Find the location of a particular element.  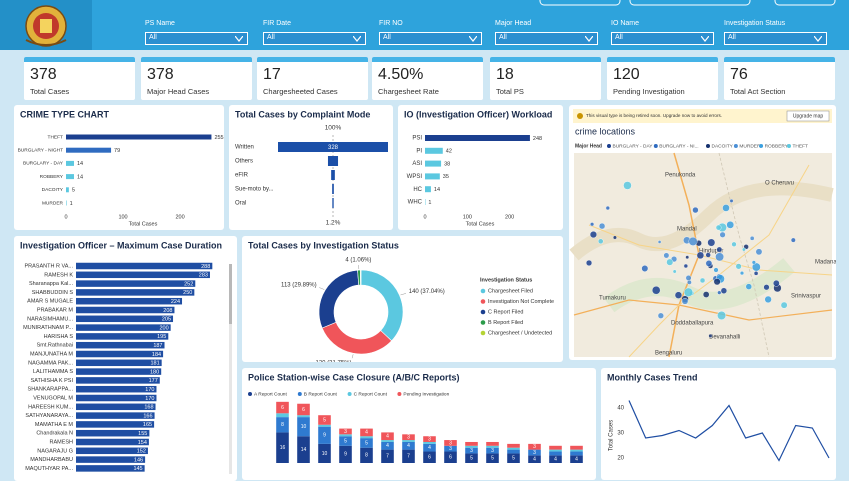

kpi-stripe is located at coordinates (779, 59).